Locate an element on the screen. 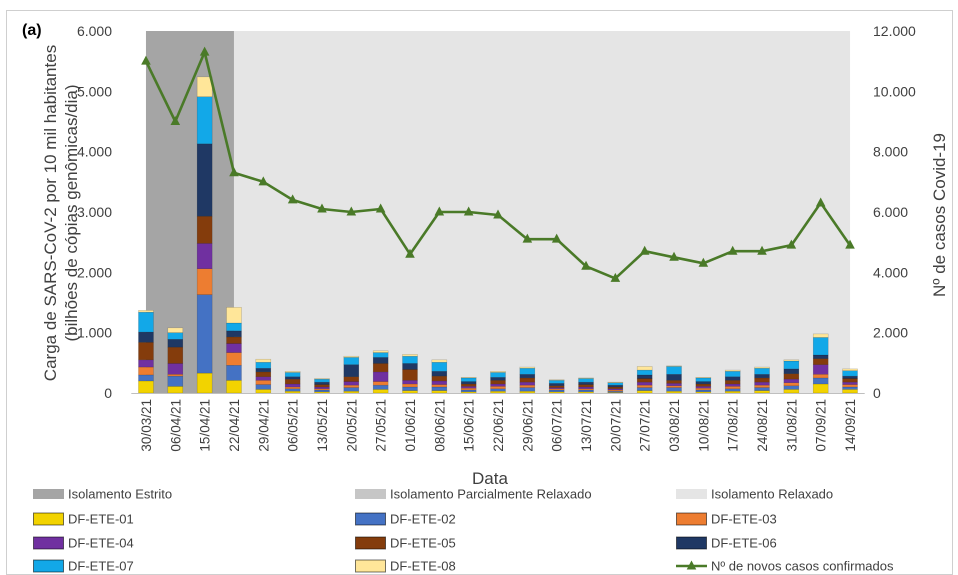 The width and height of the screenshot is (958, 575). legend-label: Isolamento Estrito is located at coordinates (120, 494).